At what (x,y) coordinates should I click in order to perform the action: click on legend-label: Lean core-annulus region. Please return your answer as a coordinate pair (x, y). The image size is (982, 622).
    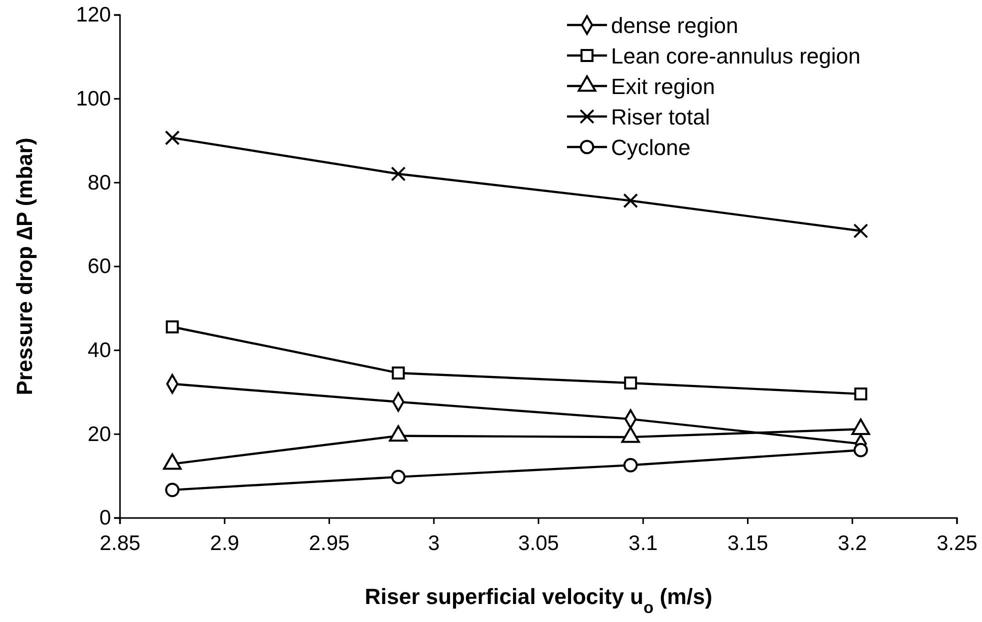
    Looking at the image, I should click on (736, 56).